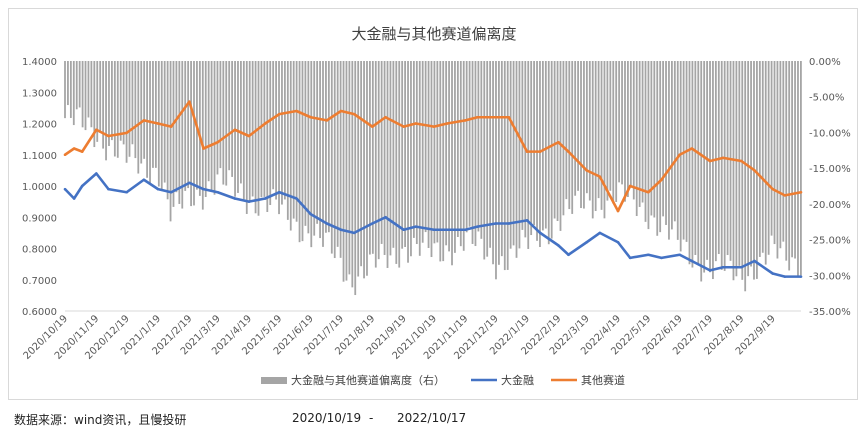  Describe the element at coordinates (39, 62) in the screenshot. I see `left-axis-tick-label: 1.4000` at that location.